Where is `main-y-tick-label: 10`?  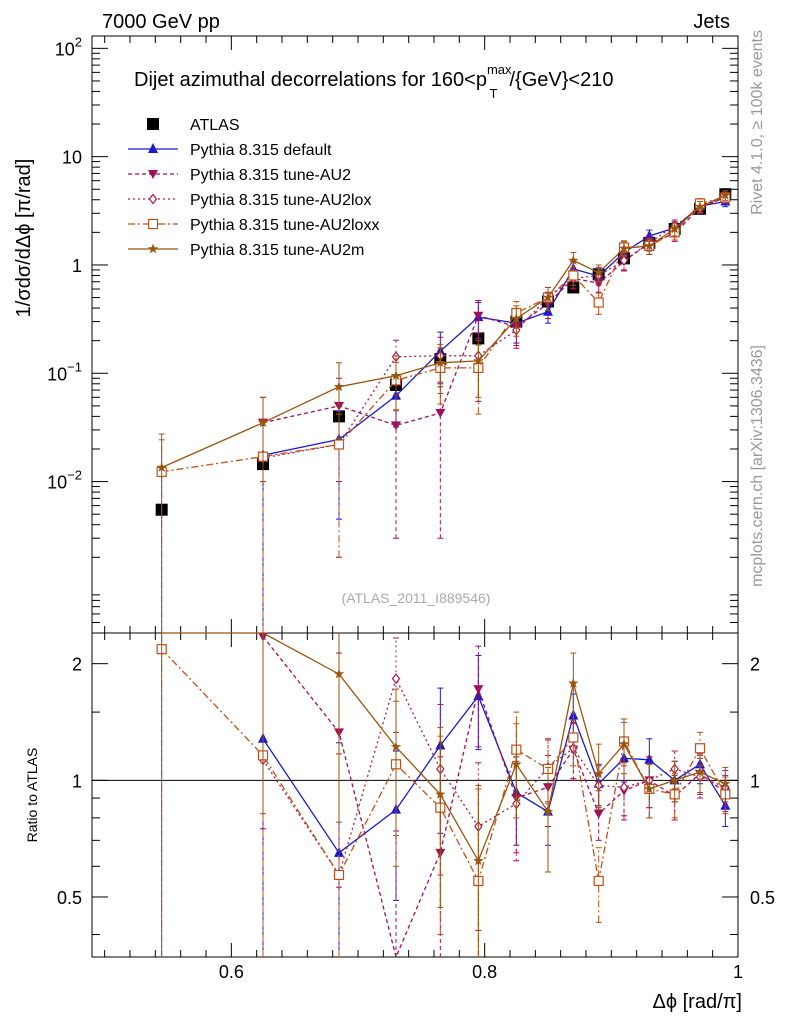 main-y-tick-label: 10 is located at coordinates (72, 158).